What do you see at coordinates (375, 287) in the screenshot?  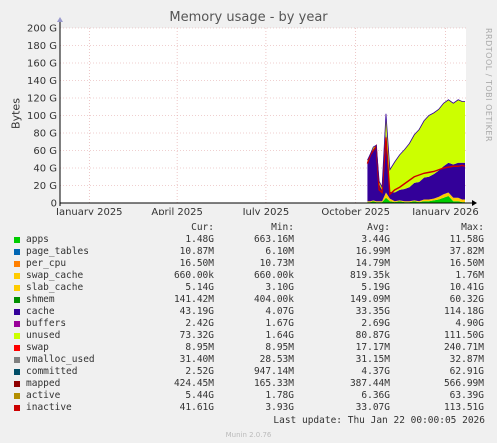 I see `legend-avg: 5.19G` at bounding box center [375, 287].